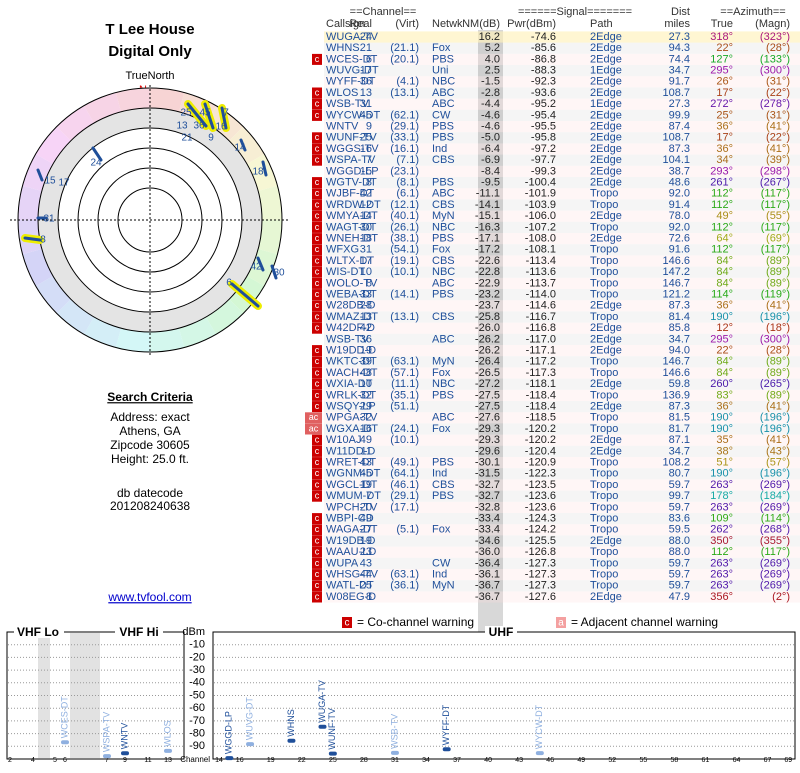 The height and width of the screenshot is (773, 800). Describe the element at coordinates (240, 148) in the screenshot. I see `station-label: 14` at that location.